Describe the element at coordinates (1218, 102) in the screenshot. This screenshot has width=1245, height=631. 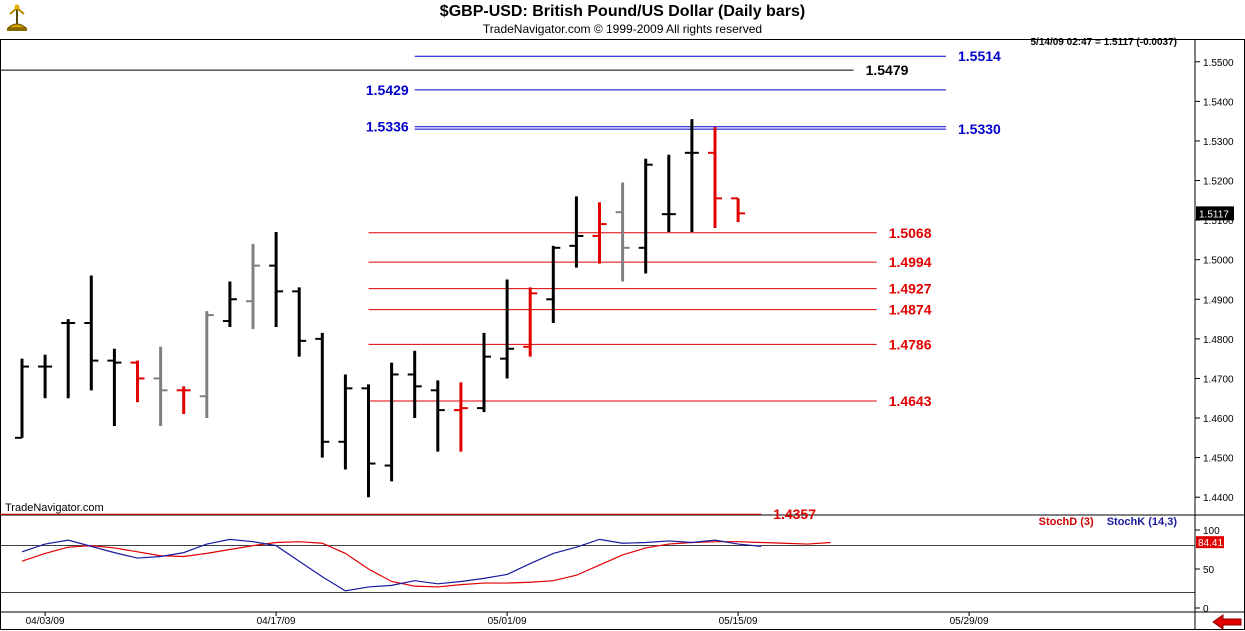
I see `price-tick-label: 1.5400` at that location.